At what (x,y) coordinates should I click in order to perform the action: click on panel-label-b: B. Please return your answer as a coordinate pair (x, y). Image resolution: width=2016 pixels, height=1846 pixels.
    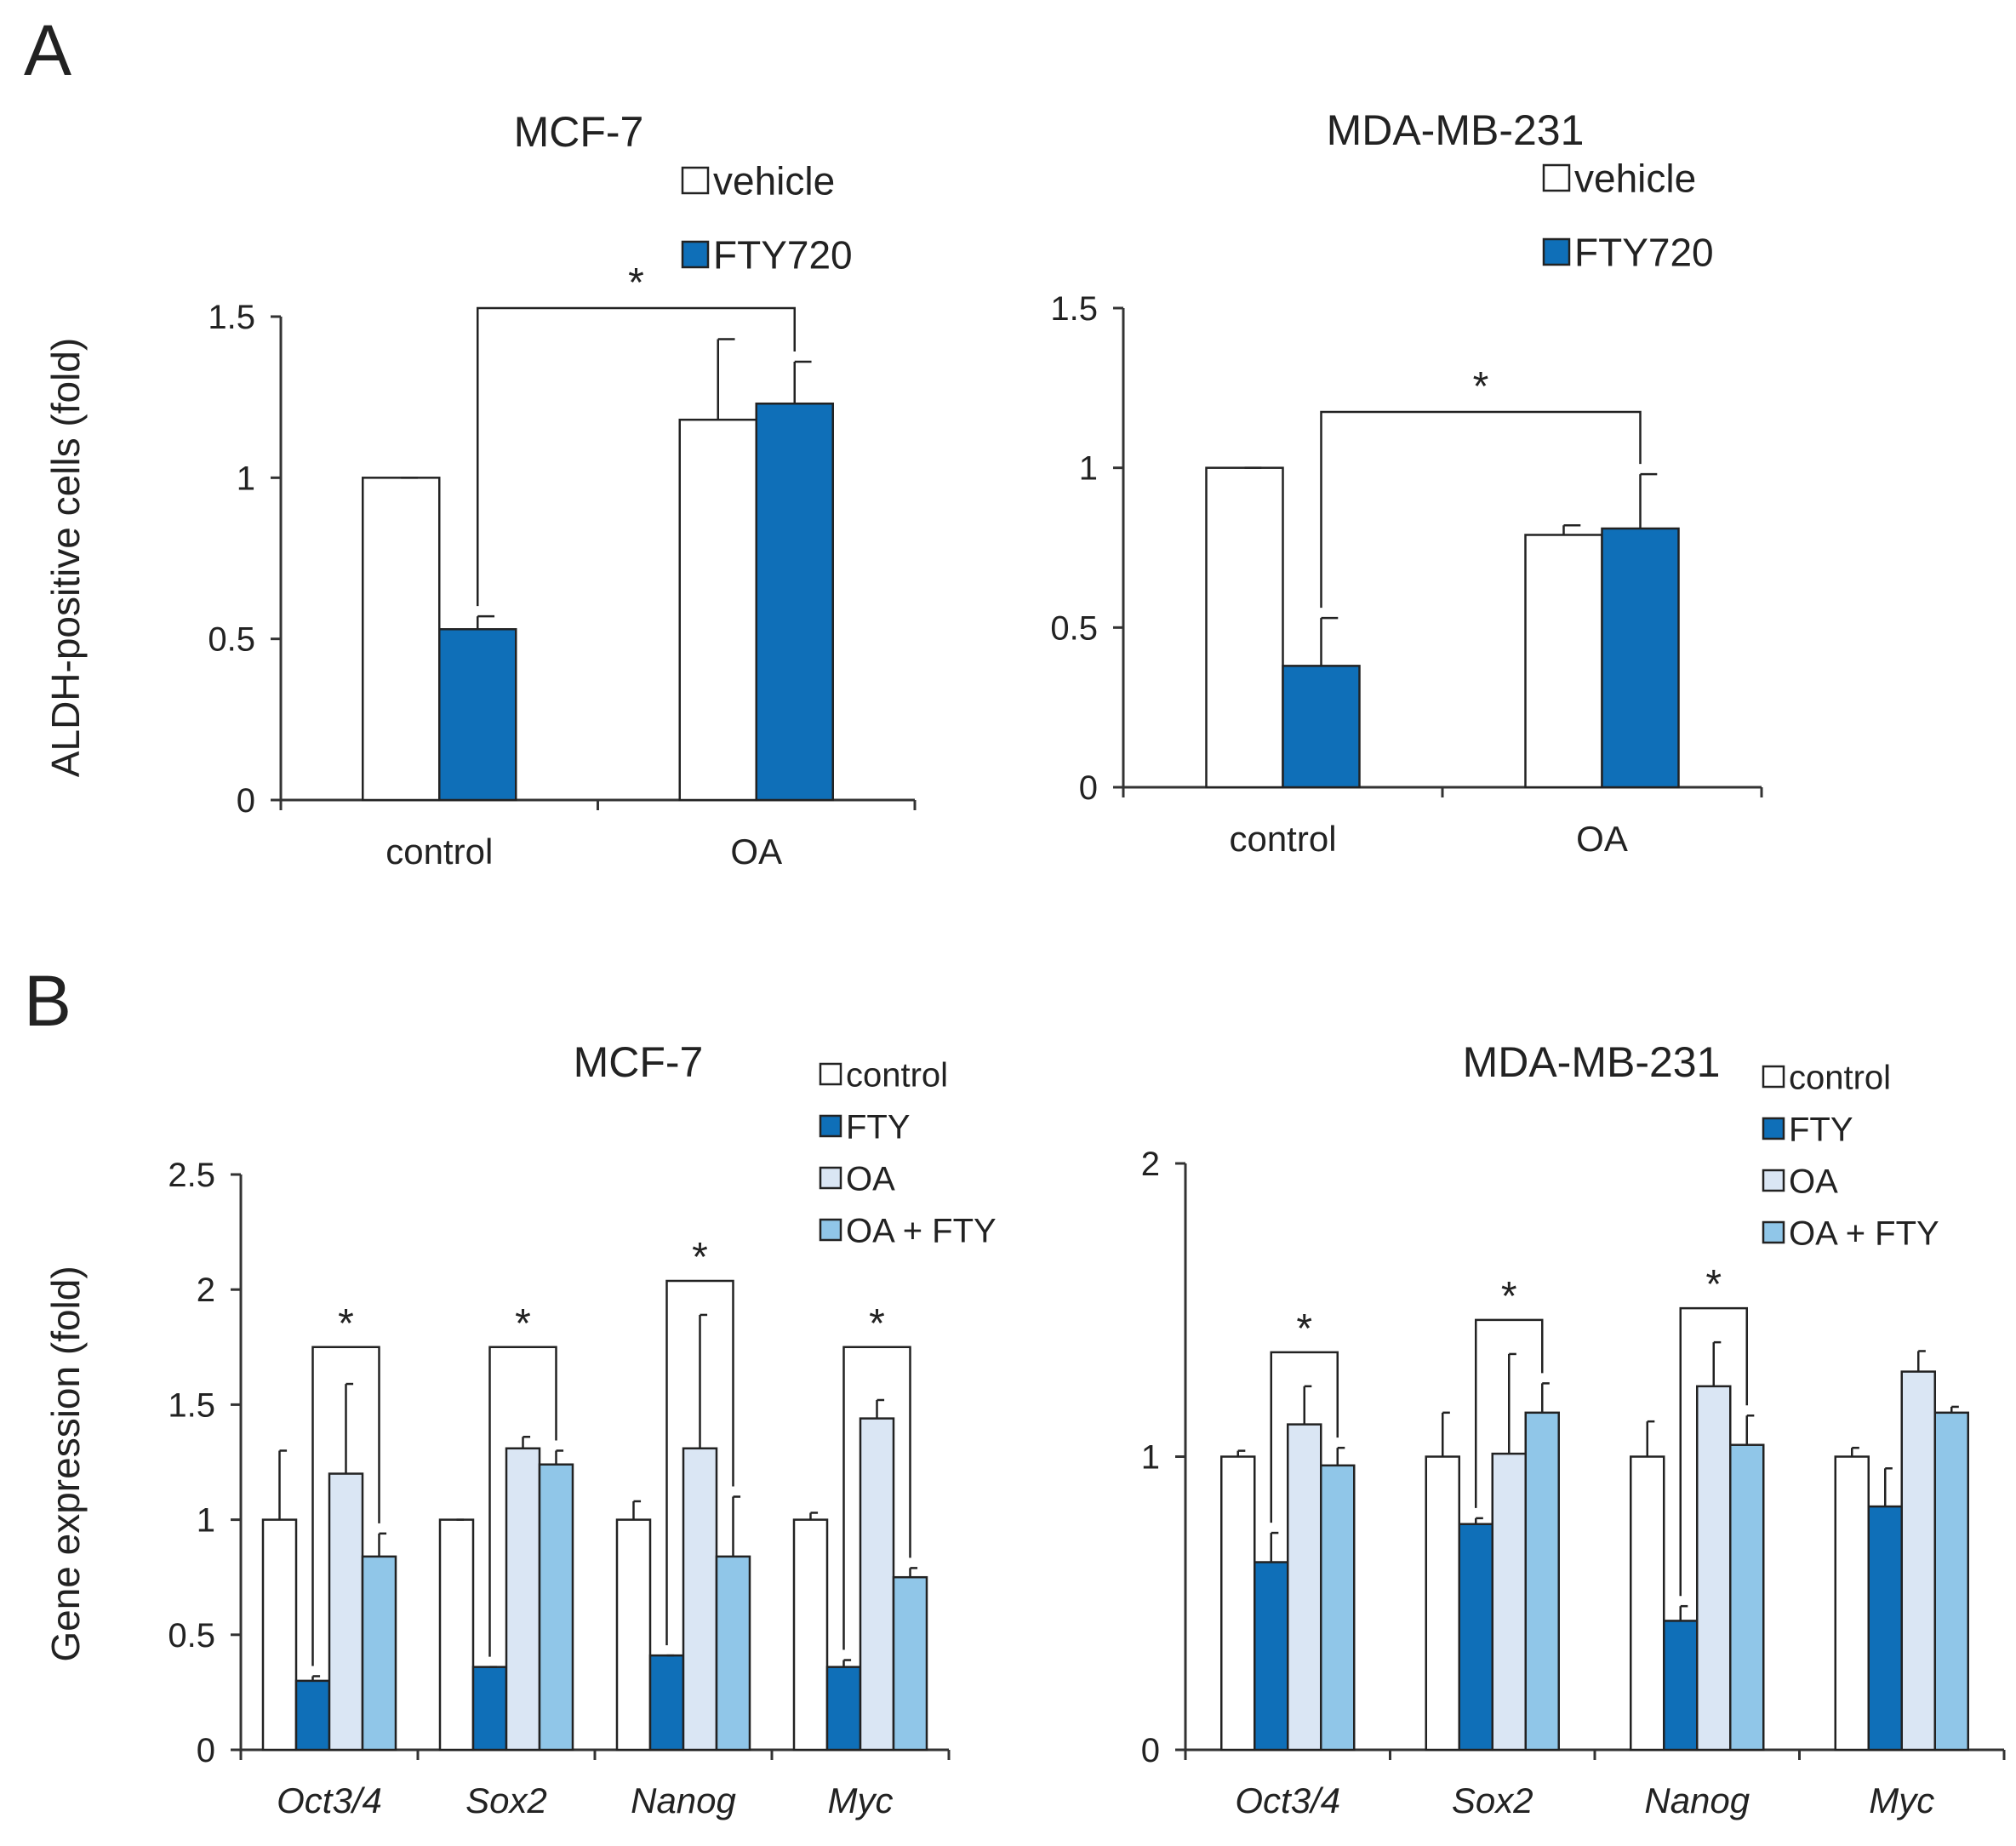
    Looking at the image, I should click on (47, 1001).